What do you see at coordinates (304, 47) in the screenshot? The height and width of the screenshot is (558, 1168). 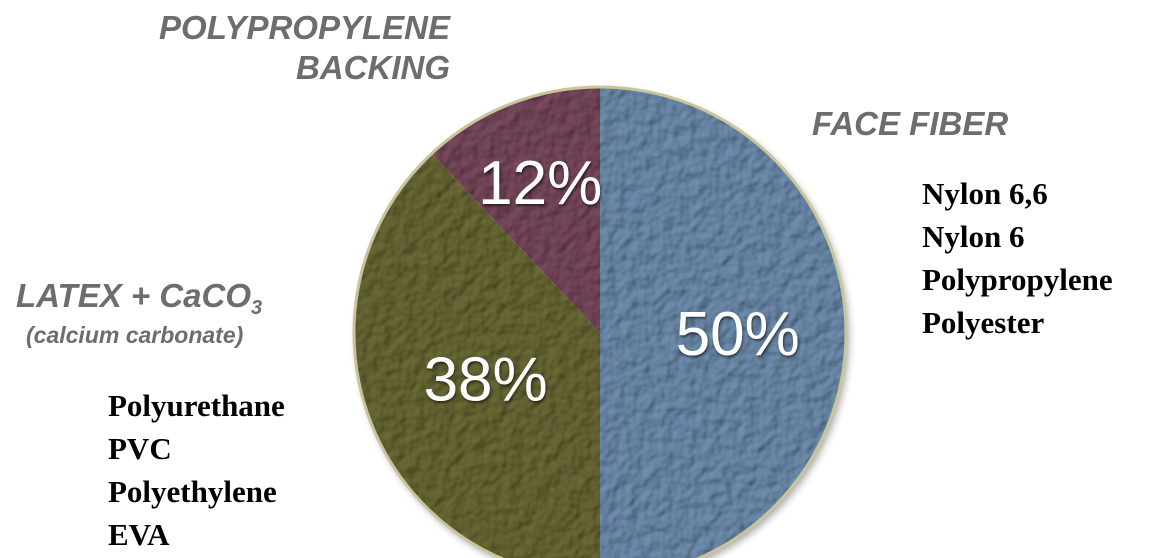 I see `backing-category-title: POLYPROPYLENE BACKING` at bounding box center [304, 47].